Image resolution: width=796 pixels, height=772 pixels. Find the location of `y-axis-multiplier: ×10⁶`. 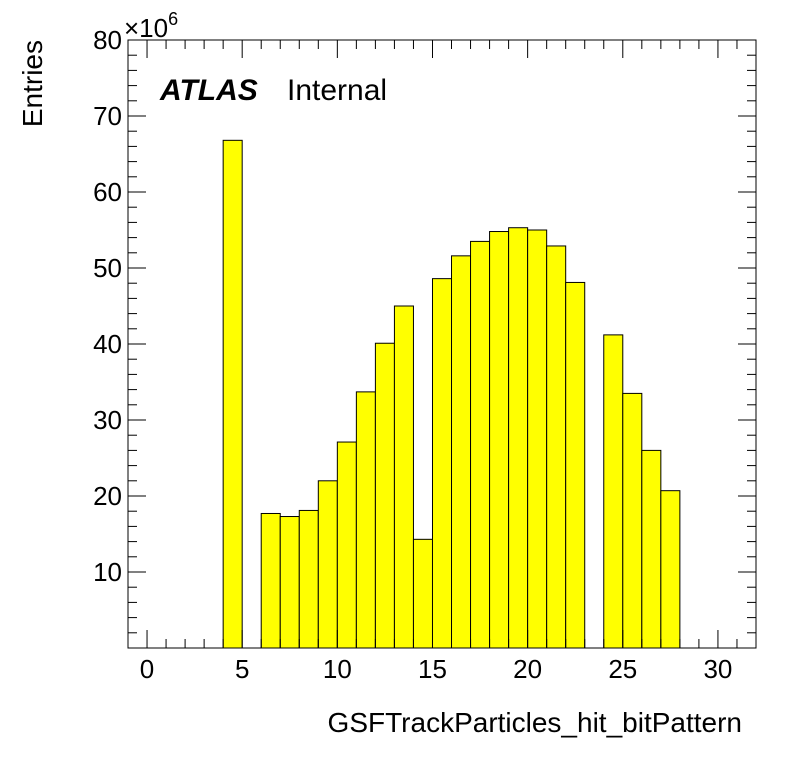

y-axis-multiplier: ×10⁶ is located at coordinates (151, 26).